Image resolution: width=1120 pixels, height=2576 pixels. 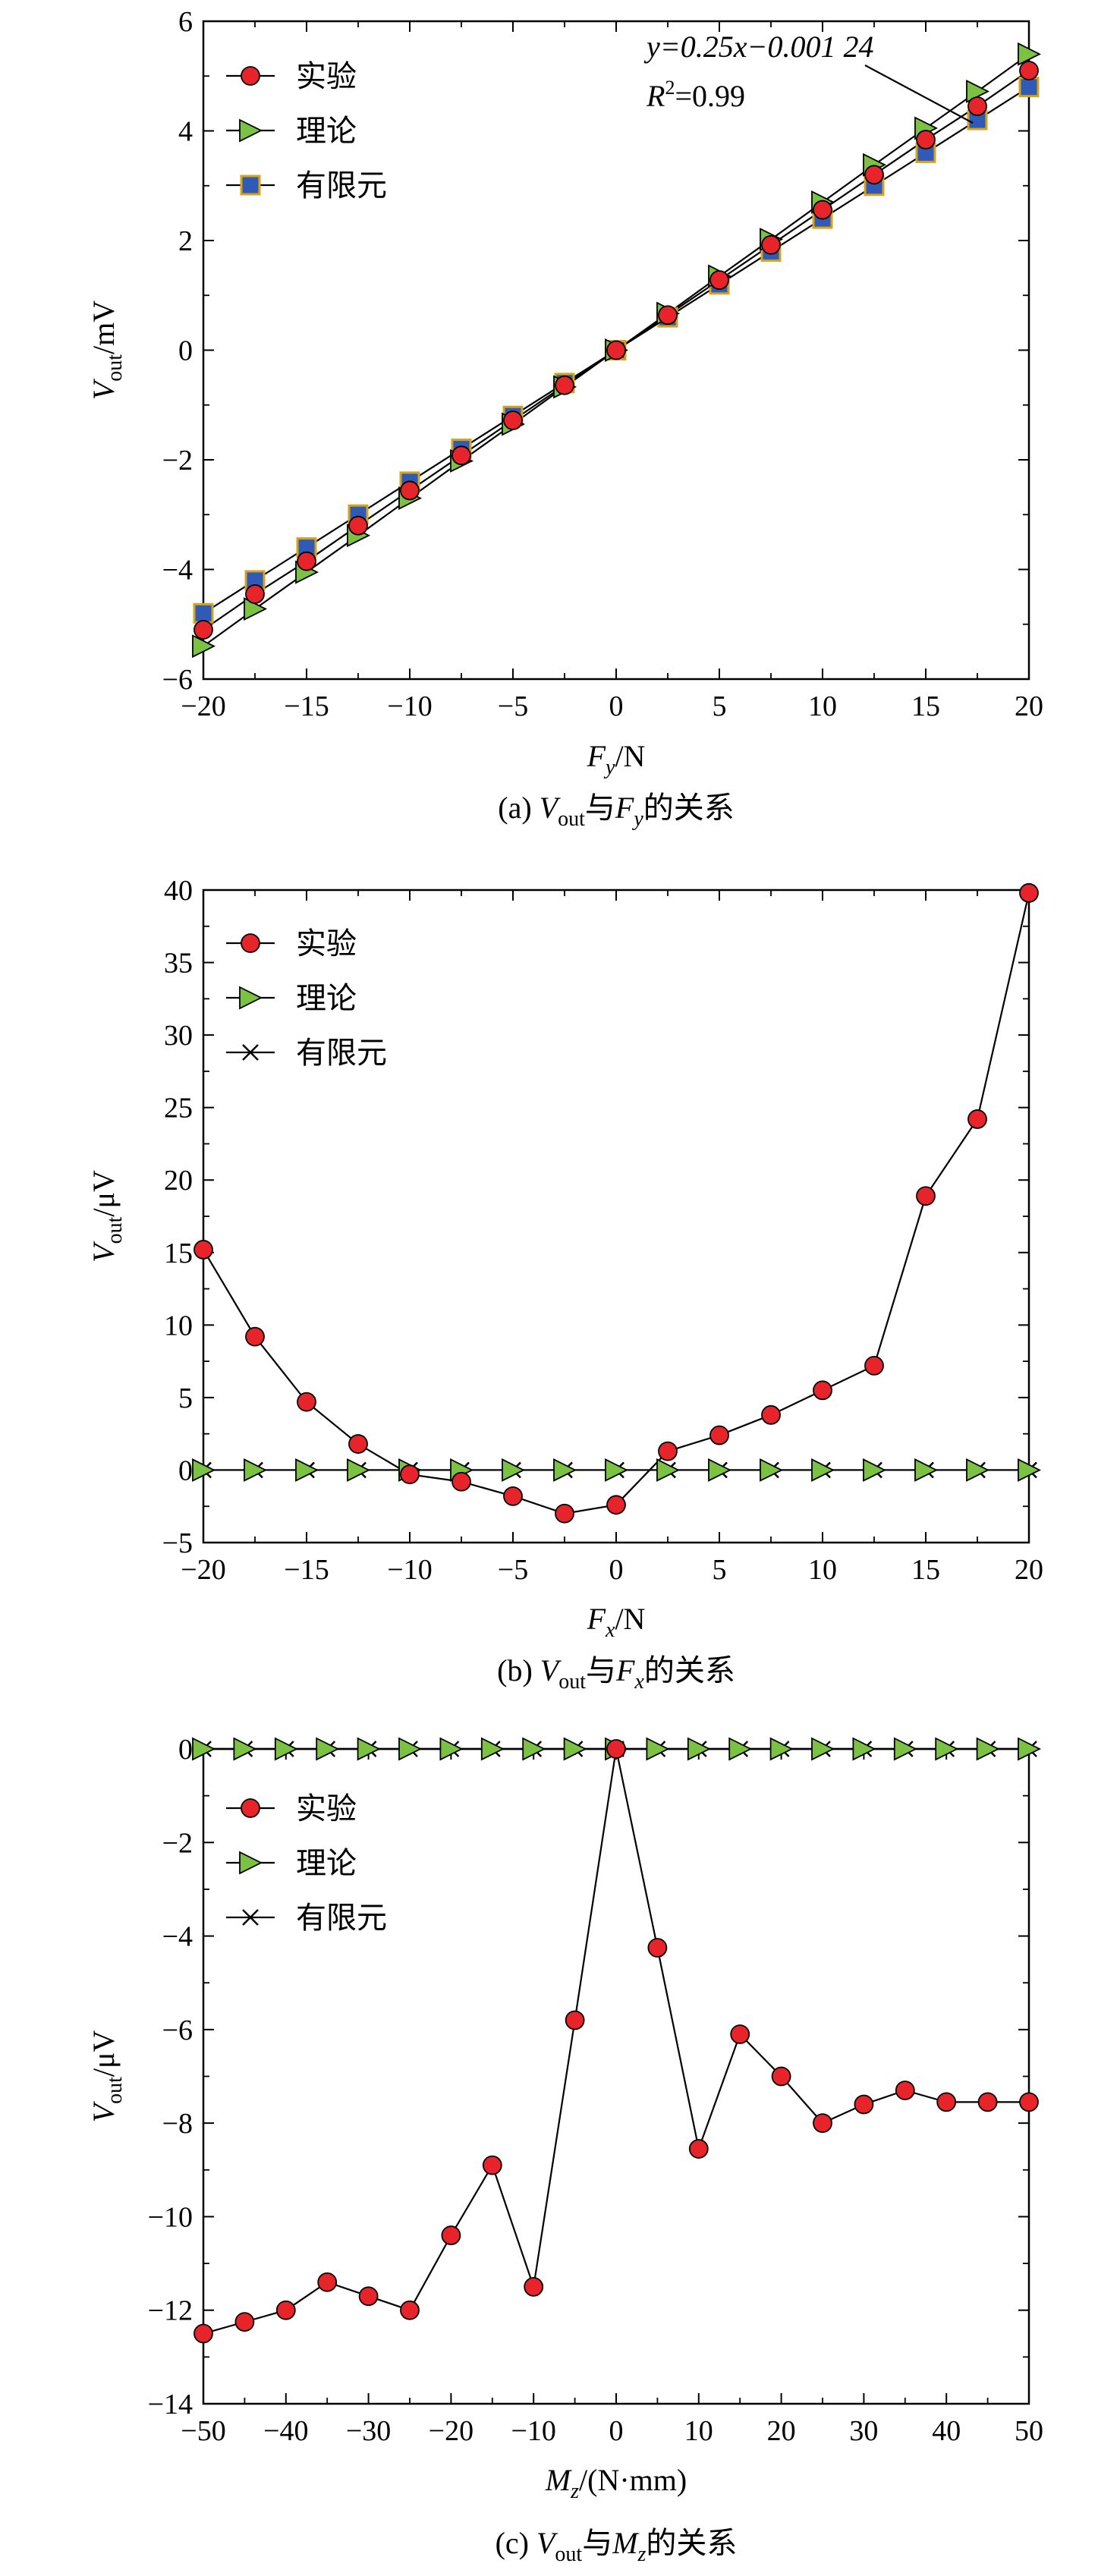 What do you see at coordinates (625, 1670) in the screenshot?
I see `caption-var: F` at bounding box center [625, 1670].